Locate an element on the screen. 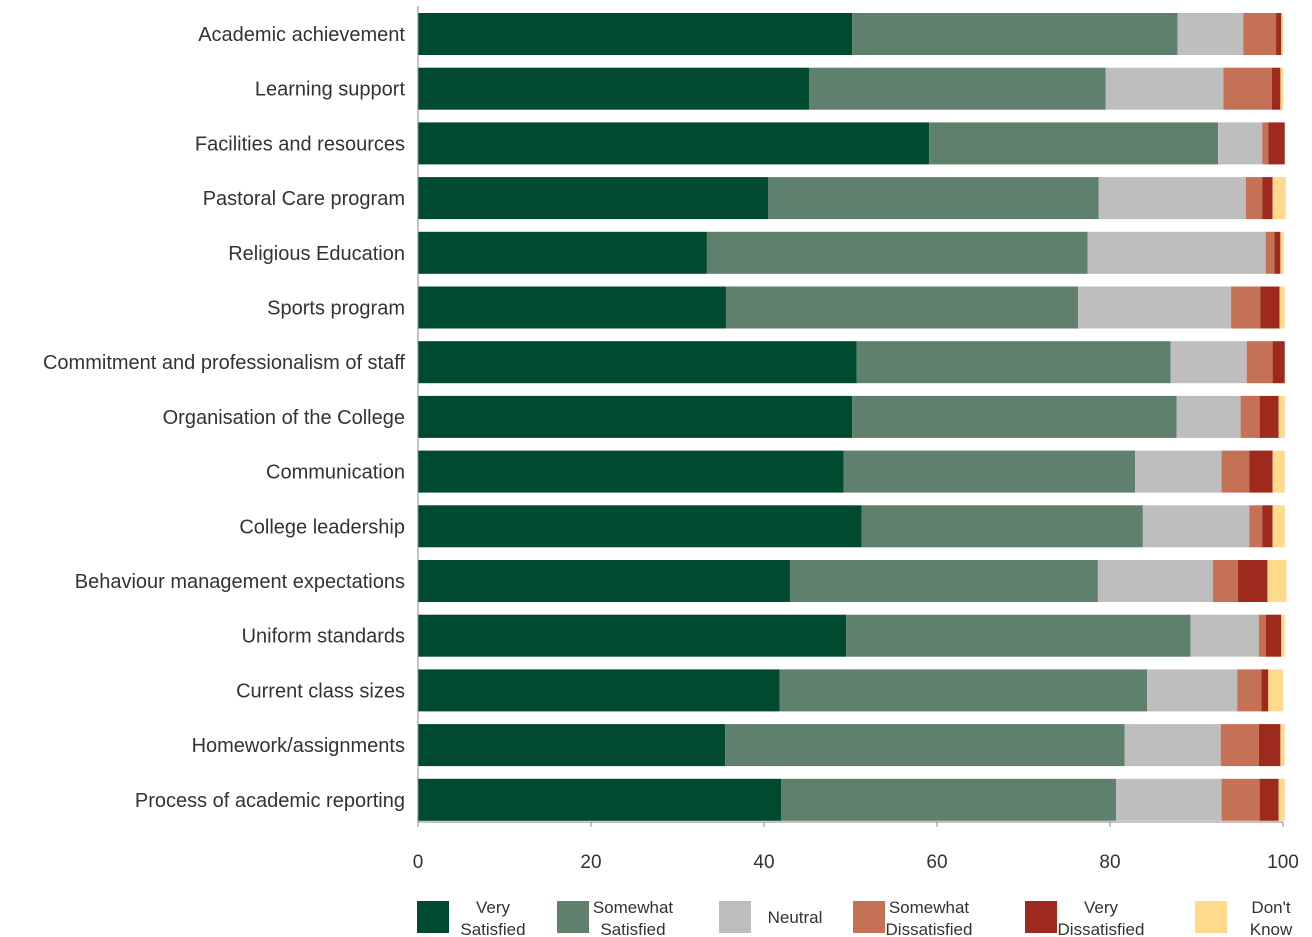 This screenshot has width=1312, height=937. legend-label: Very is located at coordinates (493, 907).